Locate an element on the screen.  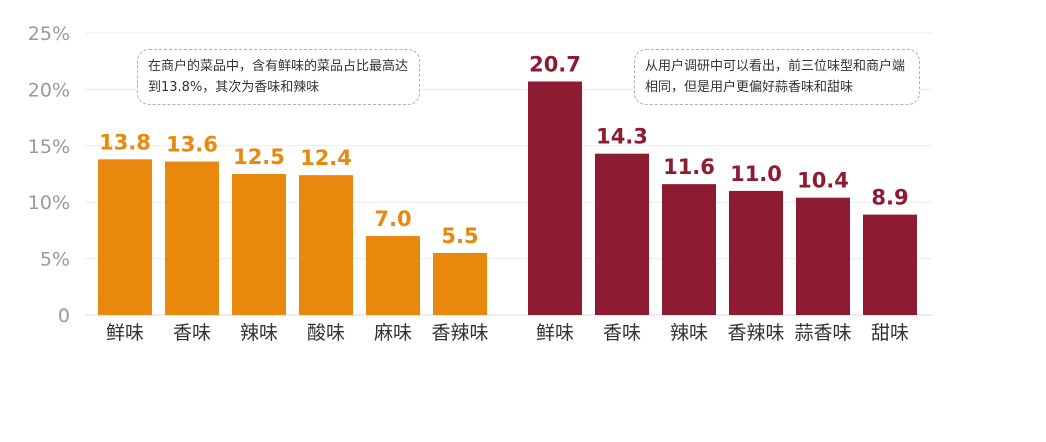
data-label: 20.7 is located at coordinates (555, 65).